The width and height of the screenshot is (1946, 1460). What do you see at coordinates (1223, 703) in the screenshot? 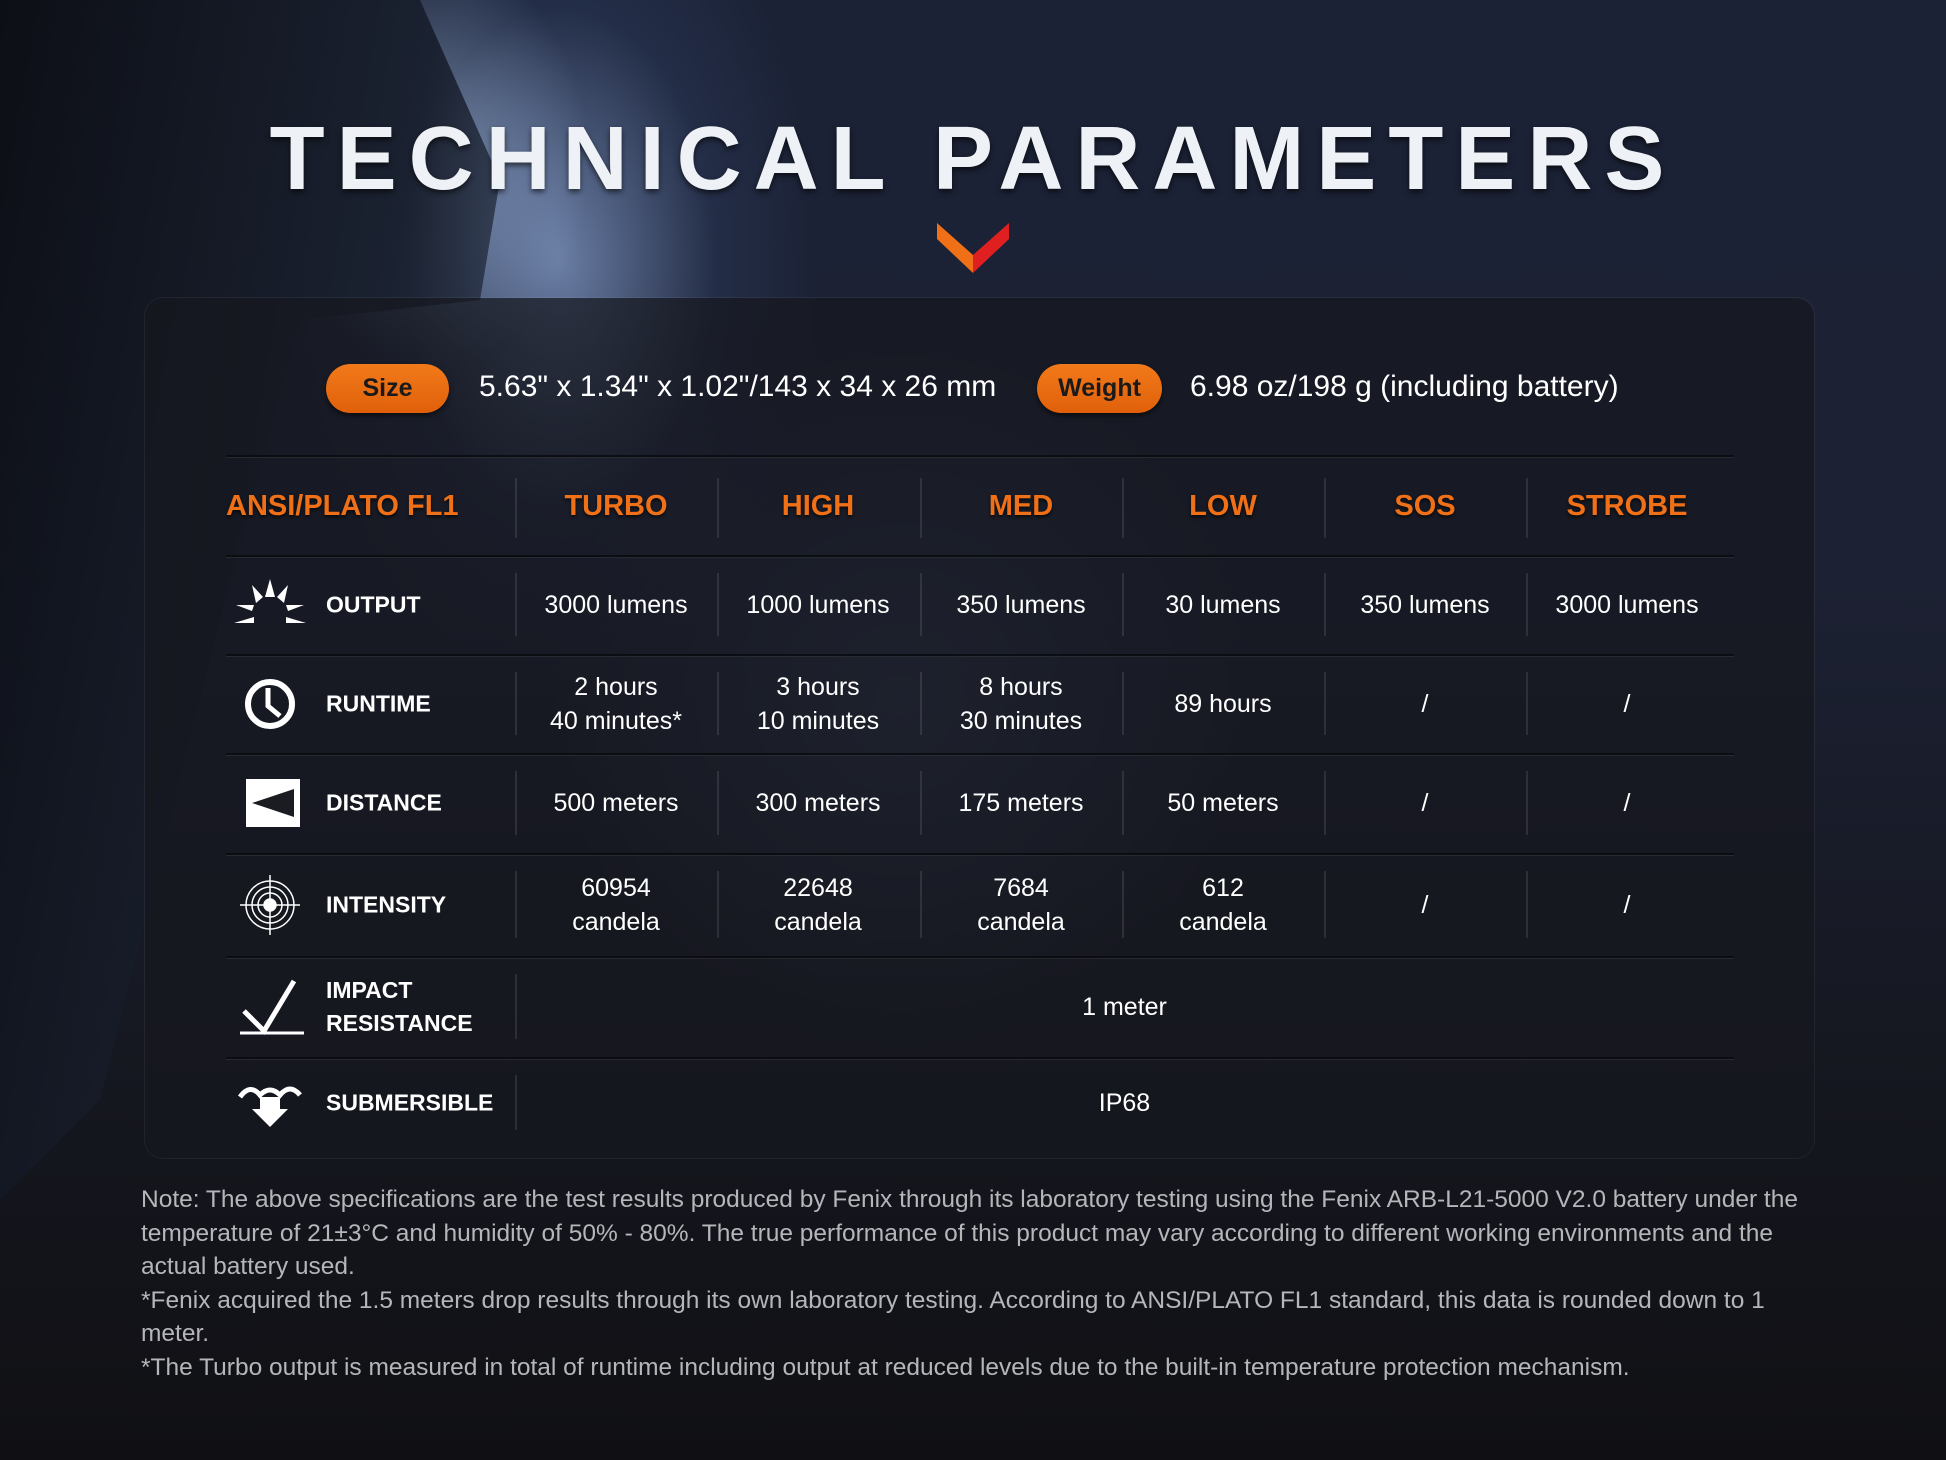
I see `value-cell: 89 hours` at bounding box center [1223, 703].